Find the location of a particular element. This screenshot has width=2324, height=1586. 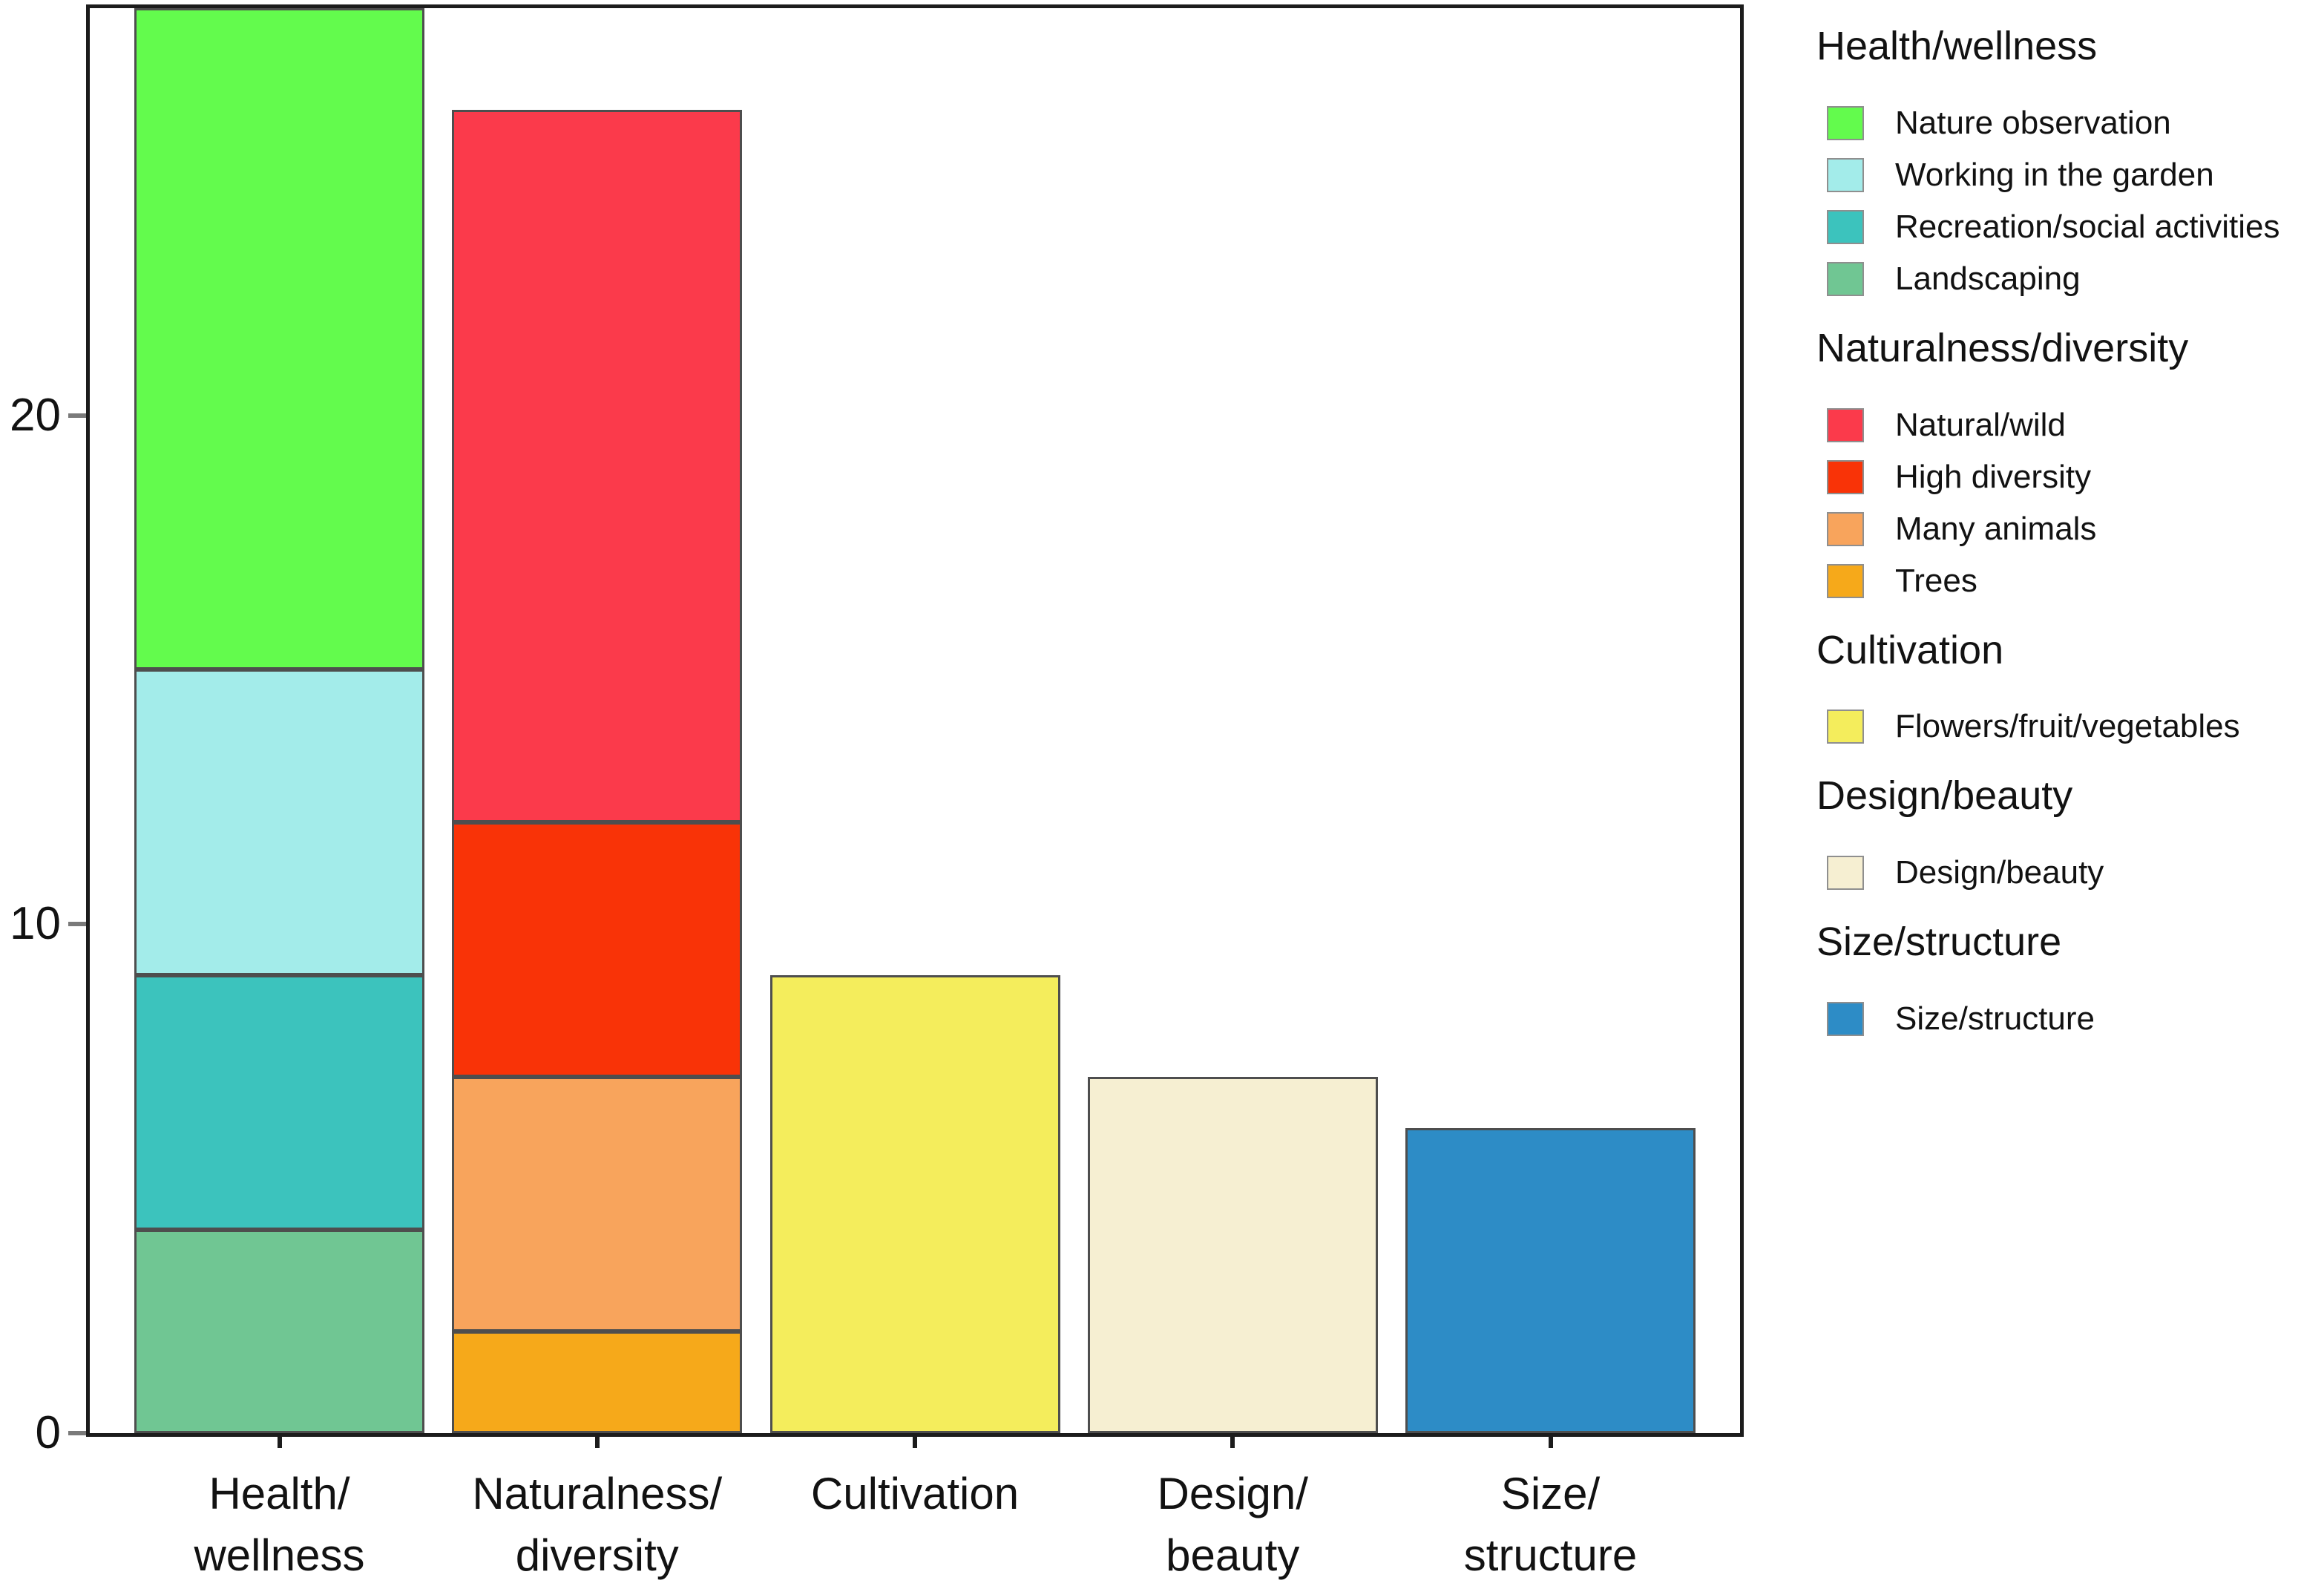

y-tick-label: 10 is located at coordinates (35, 924).